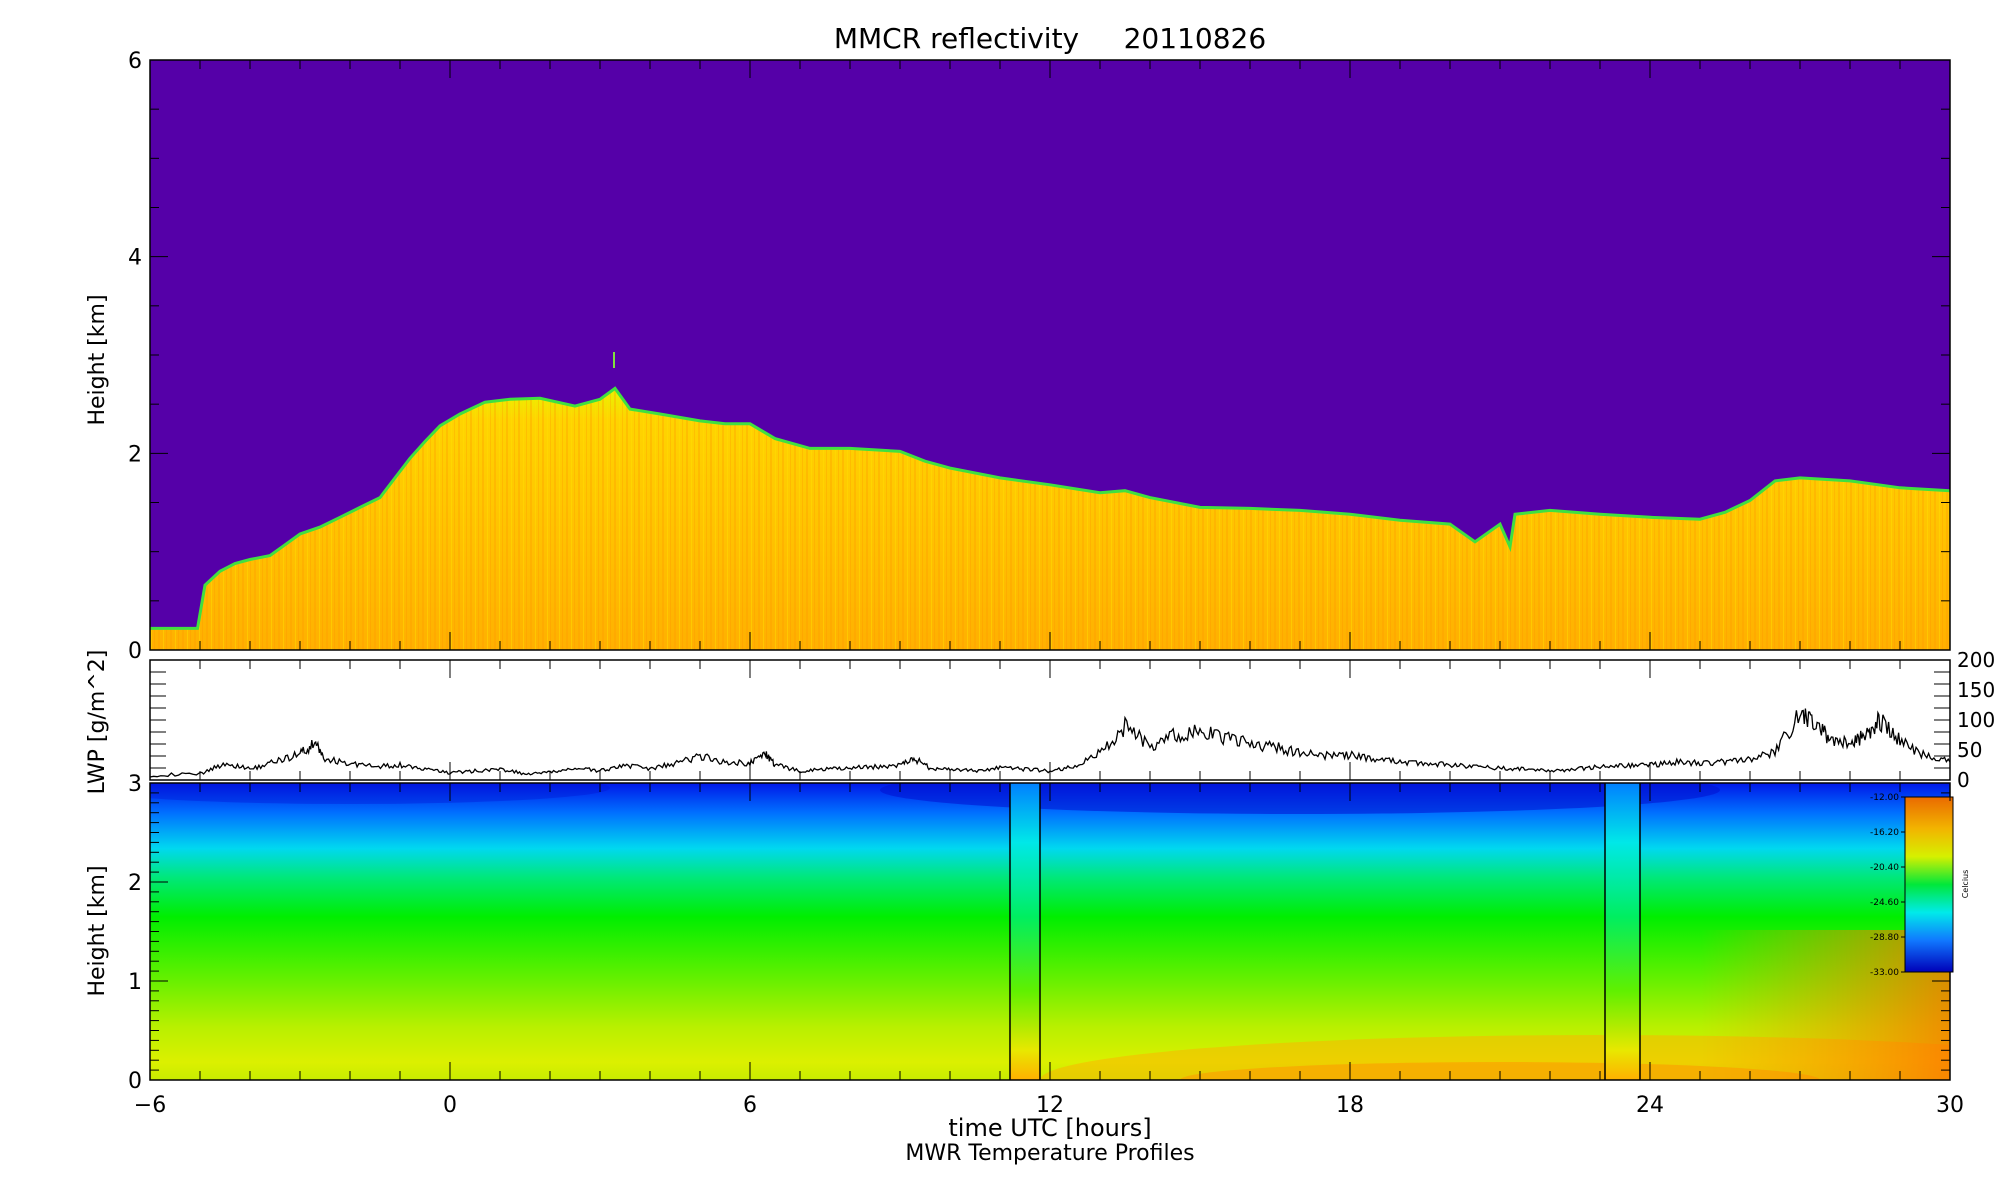 Image resolution: width=2000 pixels, height=1200 pixels. What do you see at coordinates (1929, 884) in the screenshot?
I see `colorbar-gradient` at bounding box center [1929, 884].